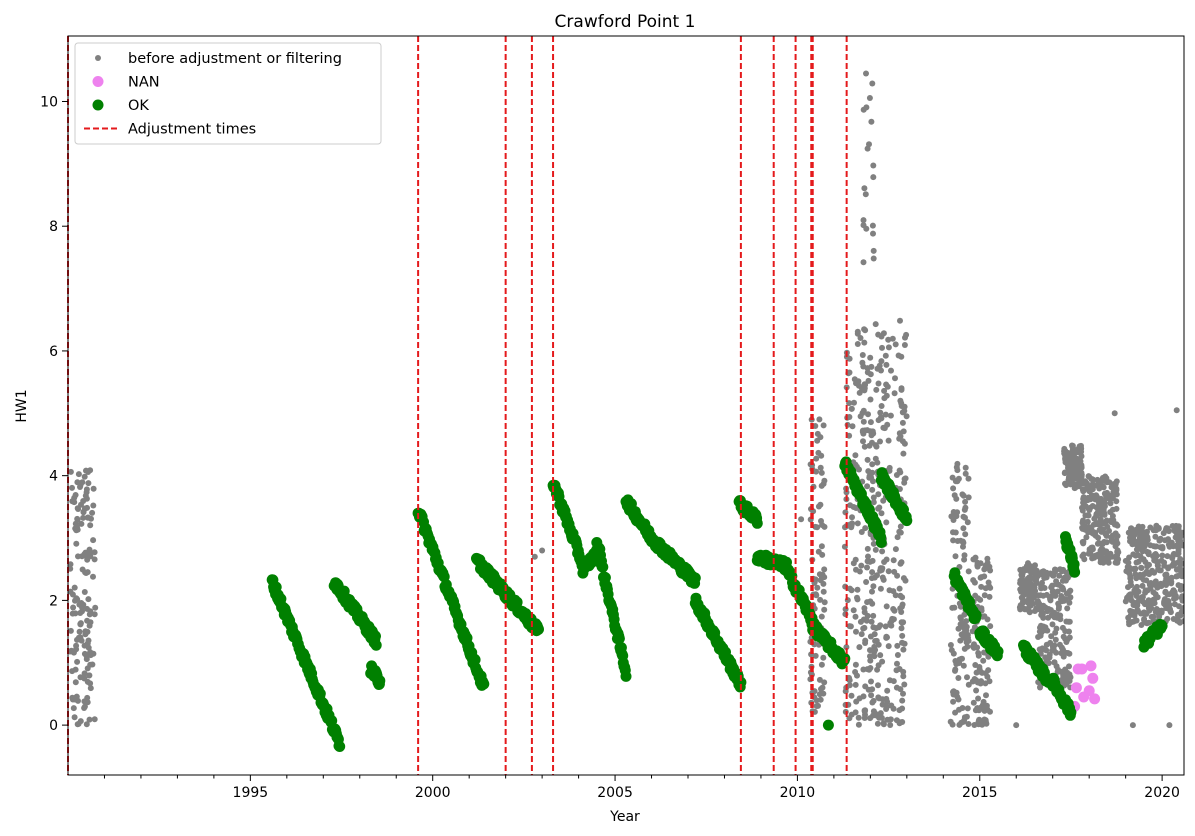  Describe the element at coordinates (624, 817) in the screenshot. I see `x-axis-label: Year` at that location.